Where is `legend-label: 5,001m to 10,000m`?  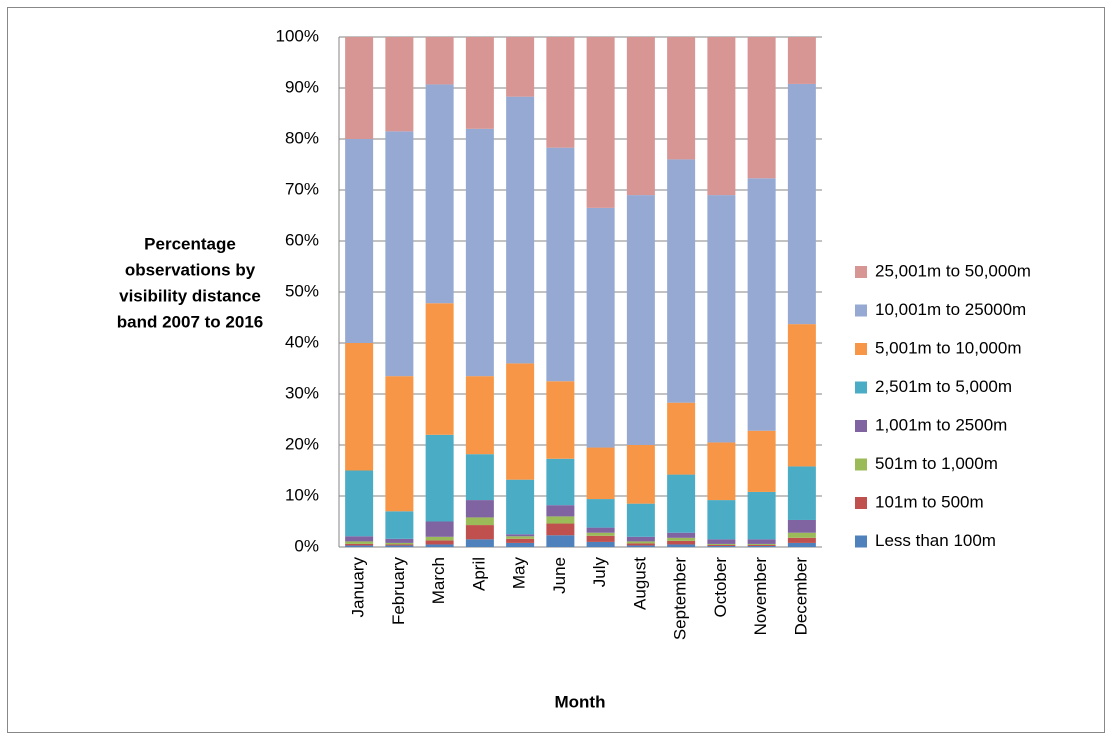 legend-label: 5,001m to 10,000m is located at coordinates (948, 347).